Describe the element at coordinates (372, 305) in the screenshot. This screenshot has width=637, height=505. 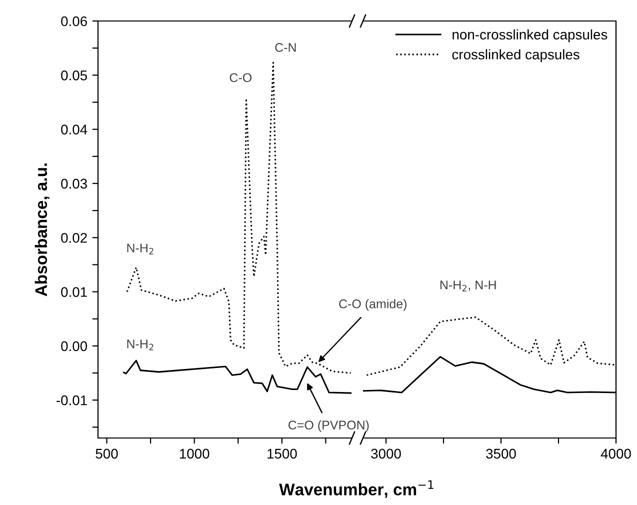
I see `annotation: C-O (amide)` at that location.